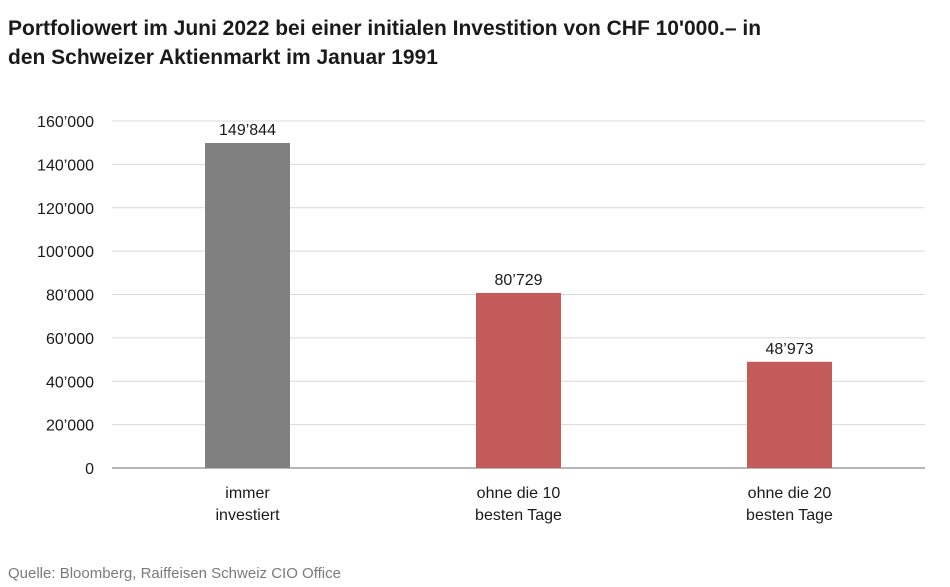 The image size is (950, 587). What do you see at coordinates (70, 426) in the screenshot?
I see `y-tick-label: 20’000` at bounding box center [70, 426].